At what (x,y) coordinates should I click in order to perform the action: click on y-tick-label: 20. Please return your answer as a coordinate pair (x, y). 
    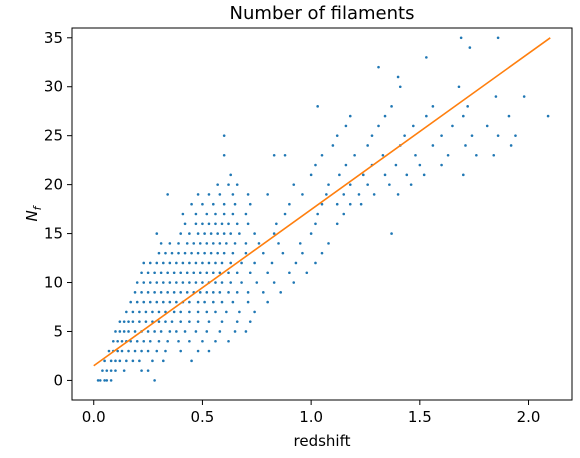
    Looking at the image, I should click on (53, 185).